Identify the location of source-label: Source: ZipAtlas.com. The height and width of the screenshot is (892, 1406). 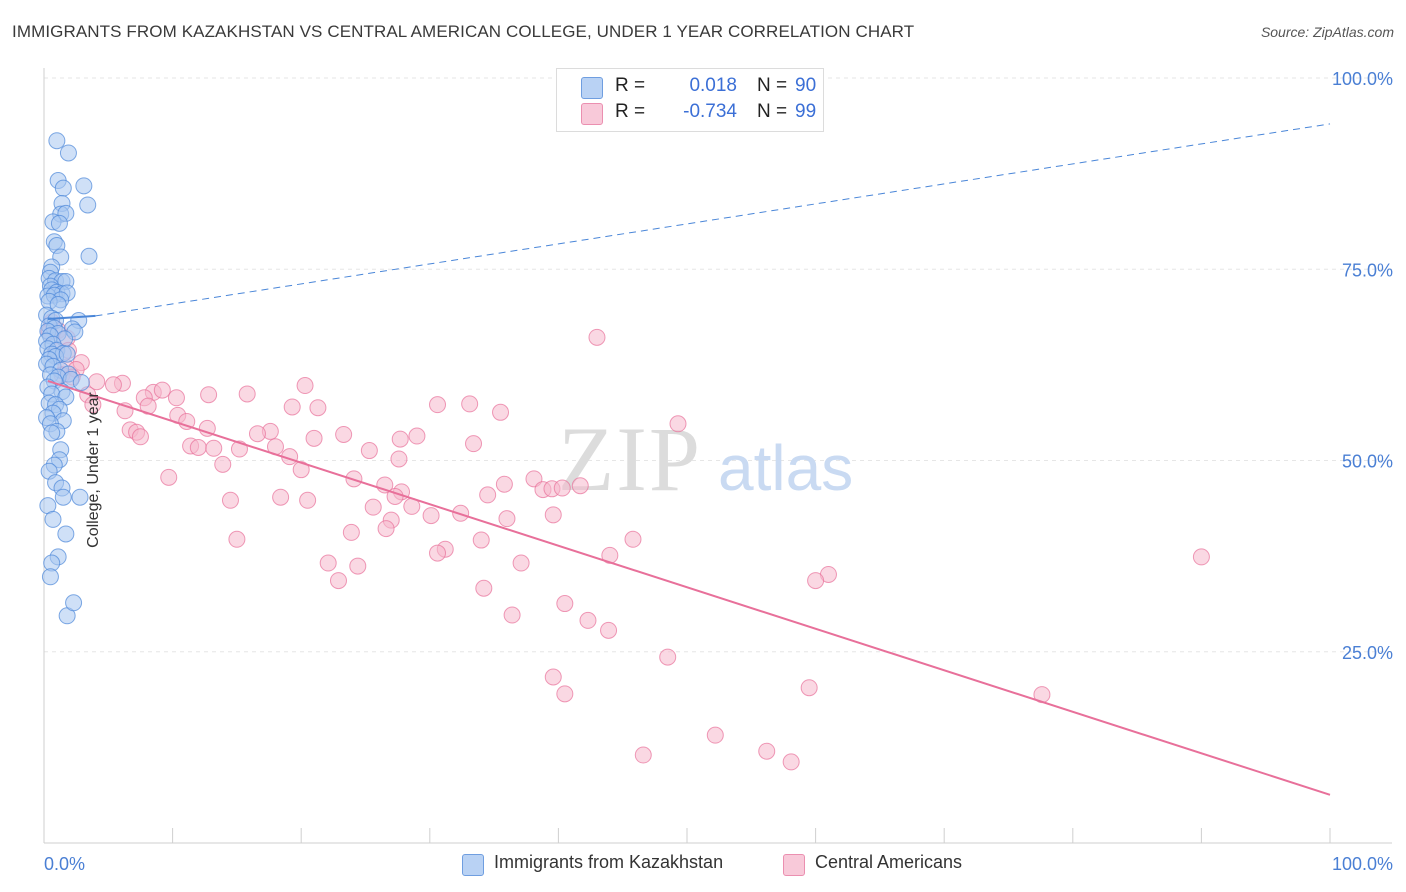
(1327, 32).